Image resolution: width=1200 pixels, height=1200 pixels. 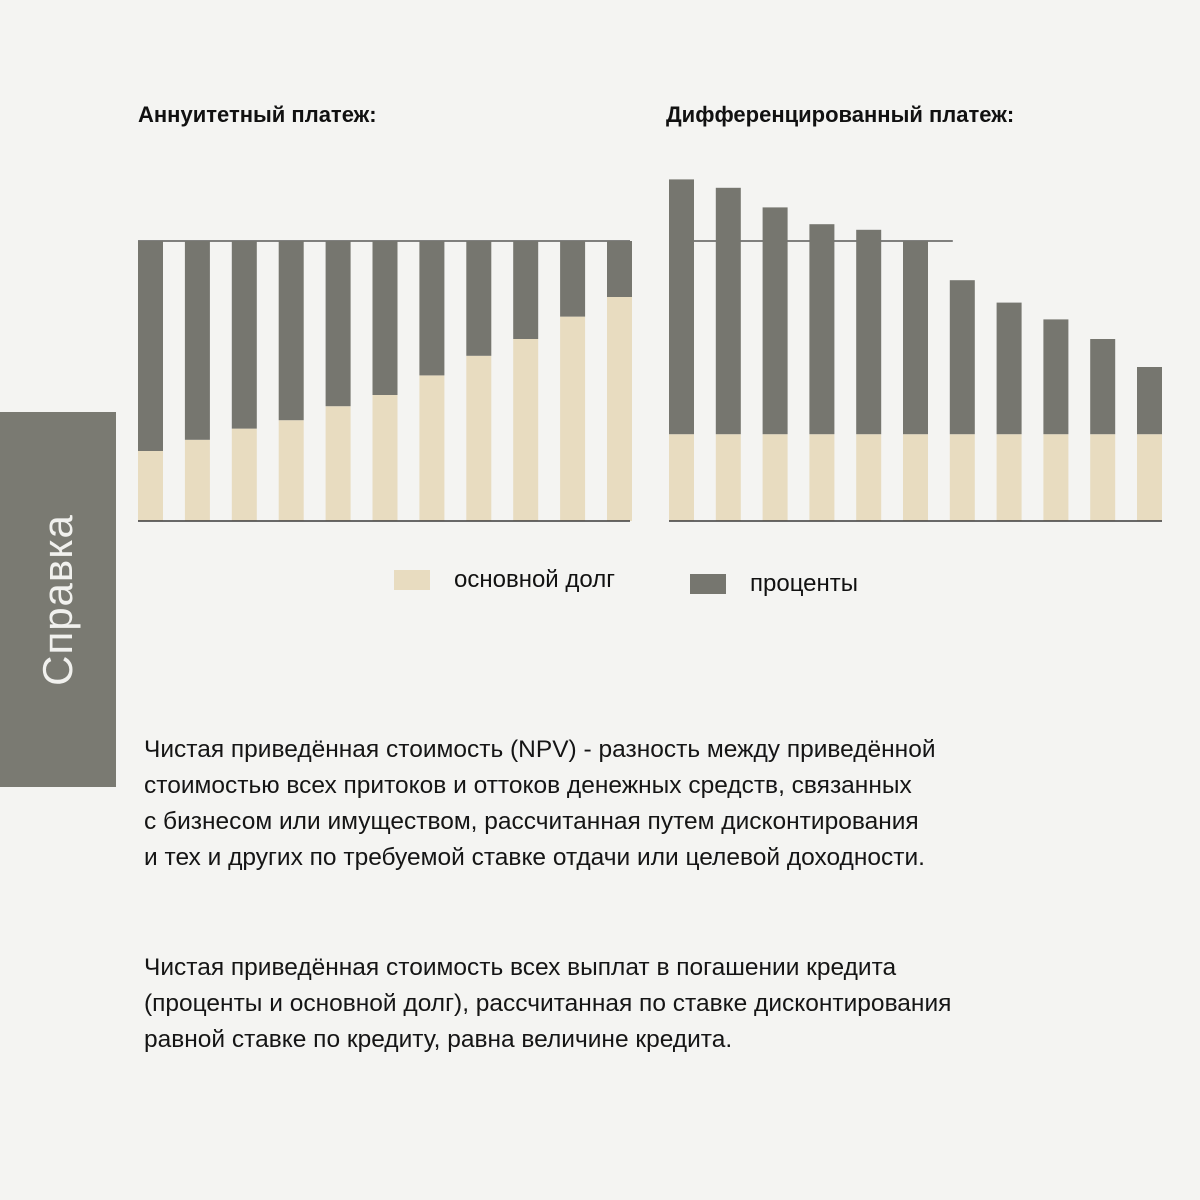 I want to click on annuity-chart-title: Аннуитетный платеж:, so click(x=257, y=114).